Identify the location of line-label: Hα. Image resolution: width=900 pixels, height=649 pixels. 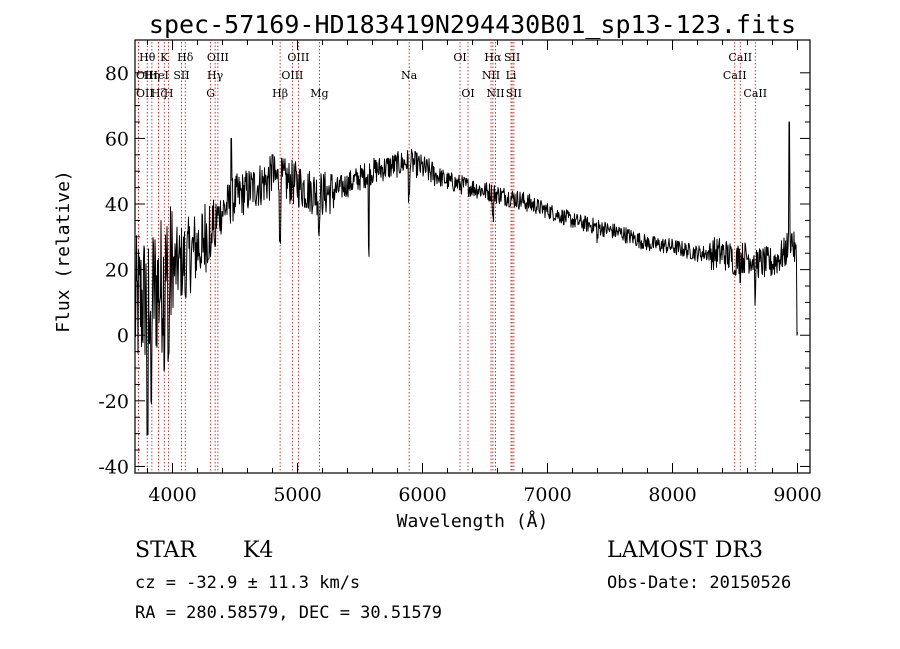
(493, 57).